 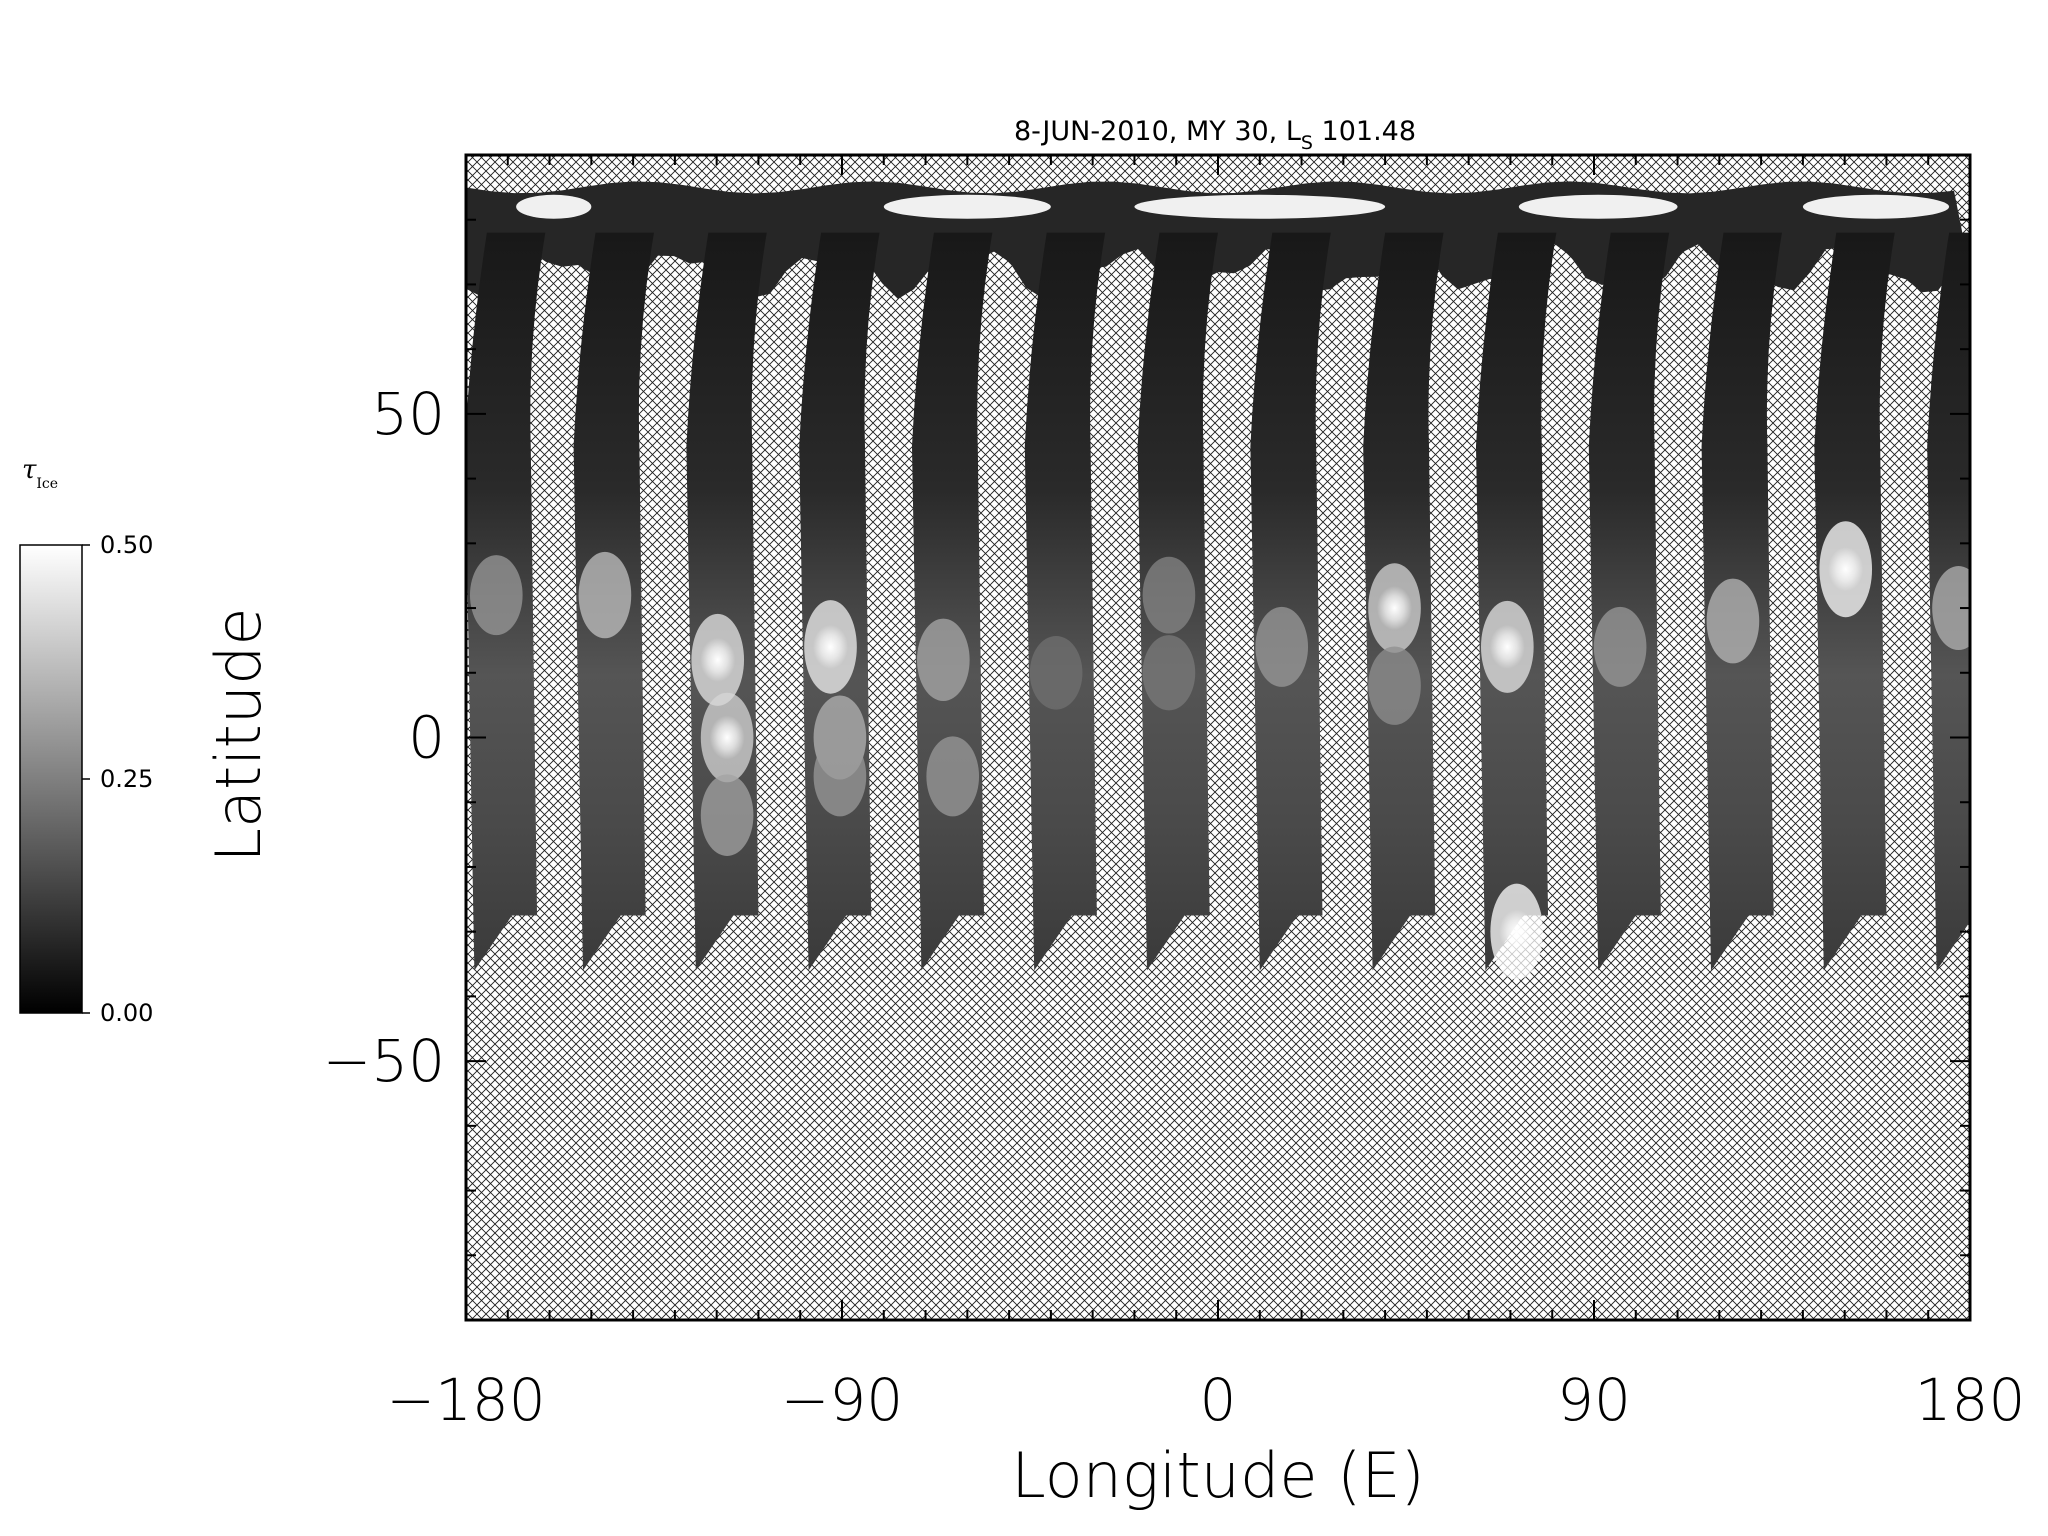 What do you see at coordinates (426, 738) in the screenshot?
I see `y-tick-label: 0` at bounding box center [426, 738].